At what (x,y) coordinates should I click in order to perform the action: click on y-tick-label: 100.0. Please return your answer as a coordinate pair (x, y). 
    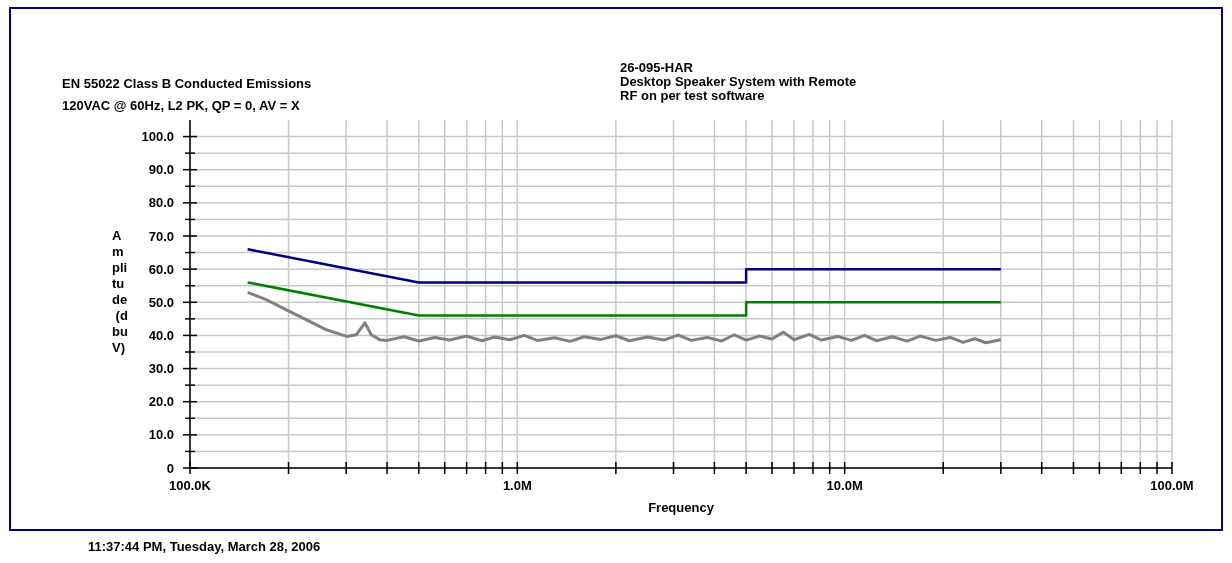
    Looking at the image, I should click on (157, 137).